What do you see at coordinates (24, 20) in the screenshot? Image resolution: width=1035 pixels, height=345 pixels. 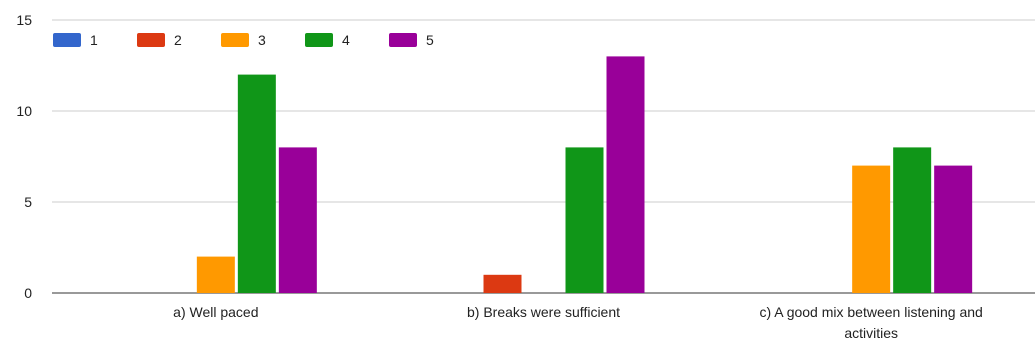 I see `y-tick-label: 15` at bounding box center [24, 20].